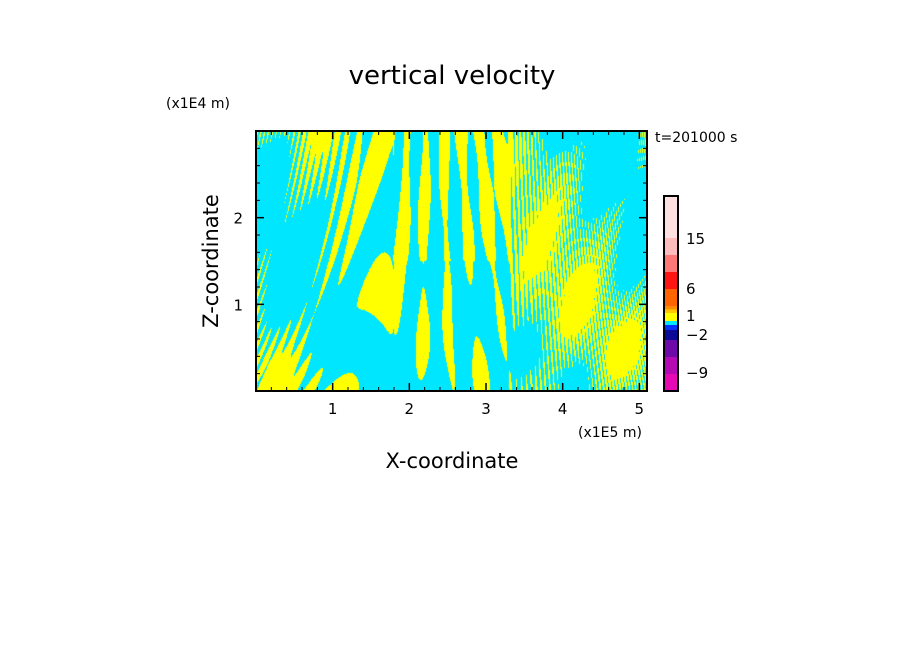 The image size is (904, 654). What do you see at coordinates (211, 261) in the screenshot?
I see `y-axis-label: Z-coordinate` at bounding box center [211, 261].